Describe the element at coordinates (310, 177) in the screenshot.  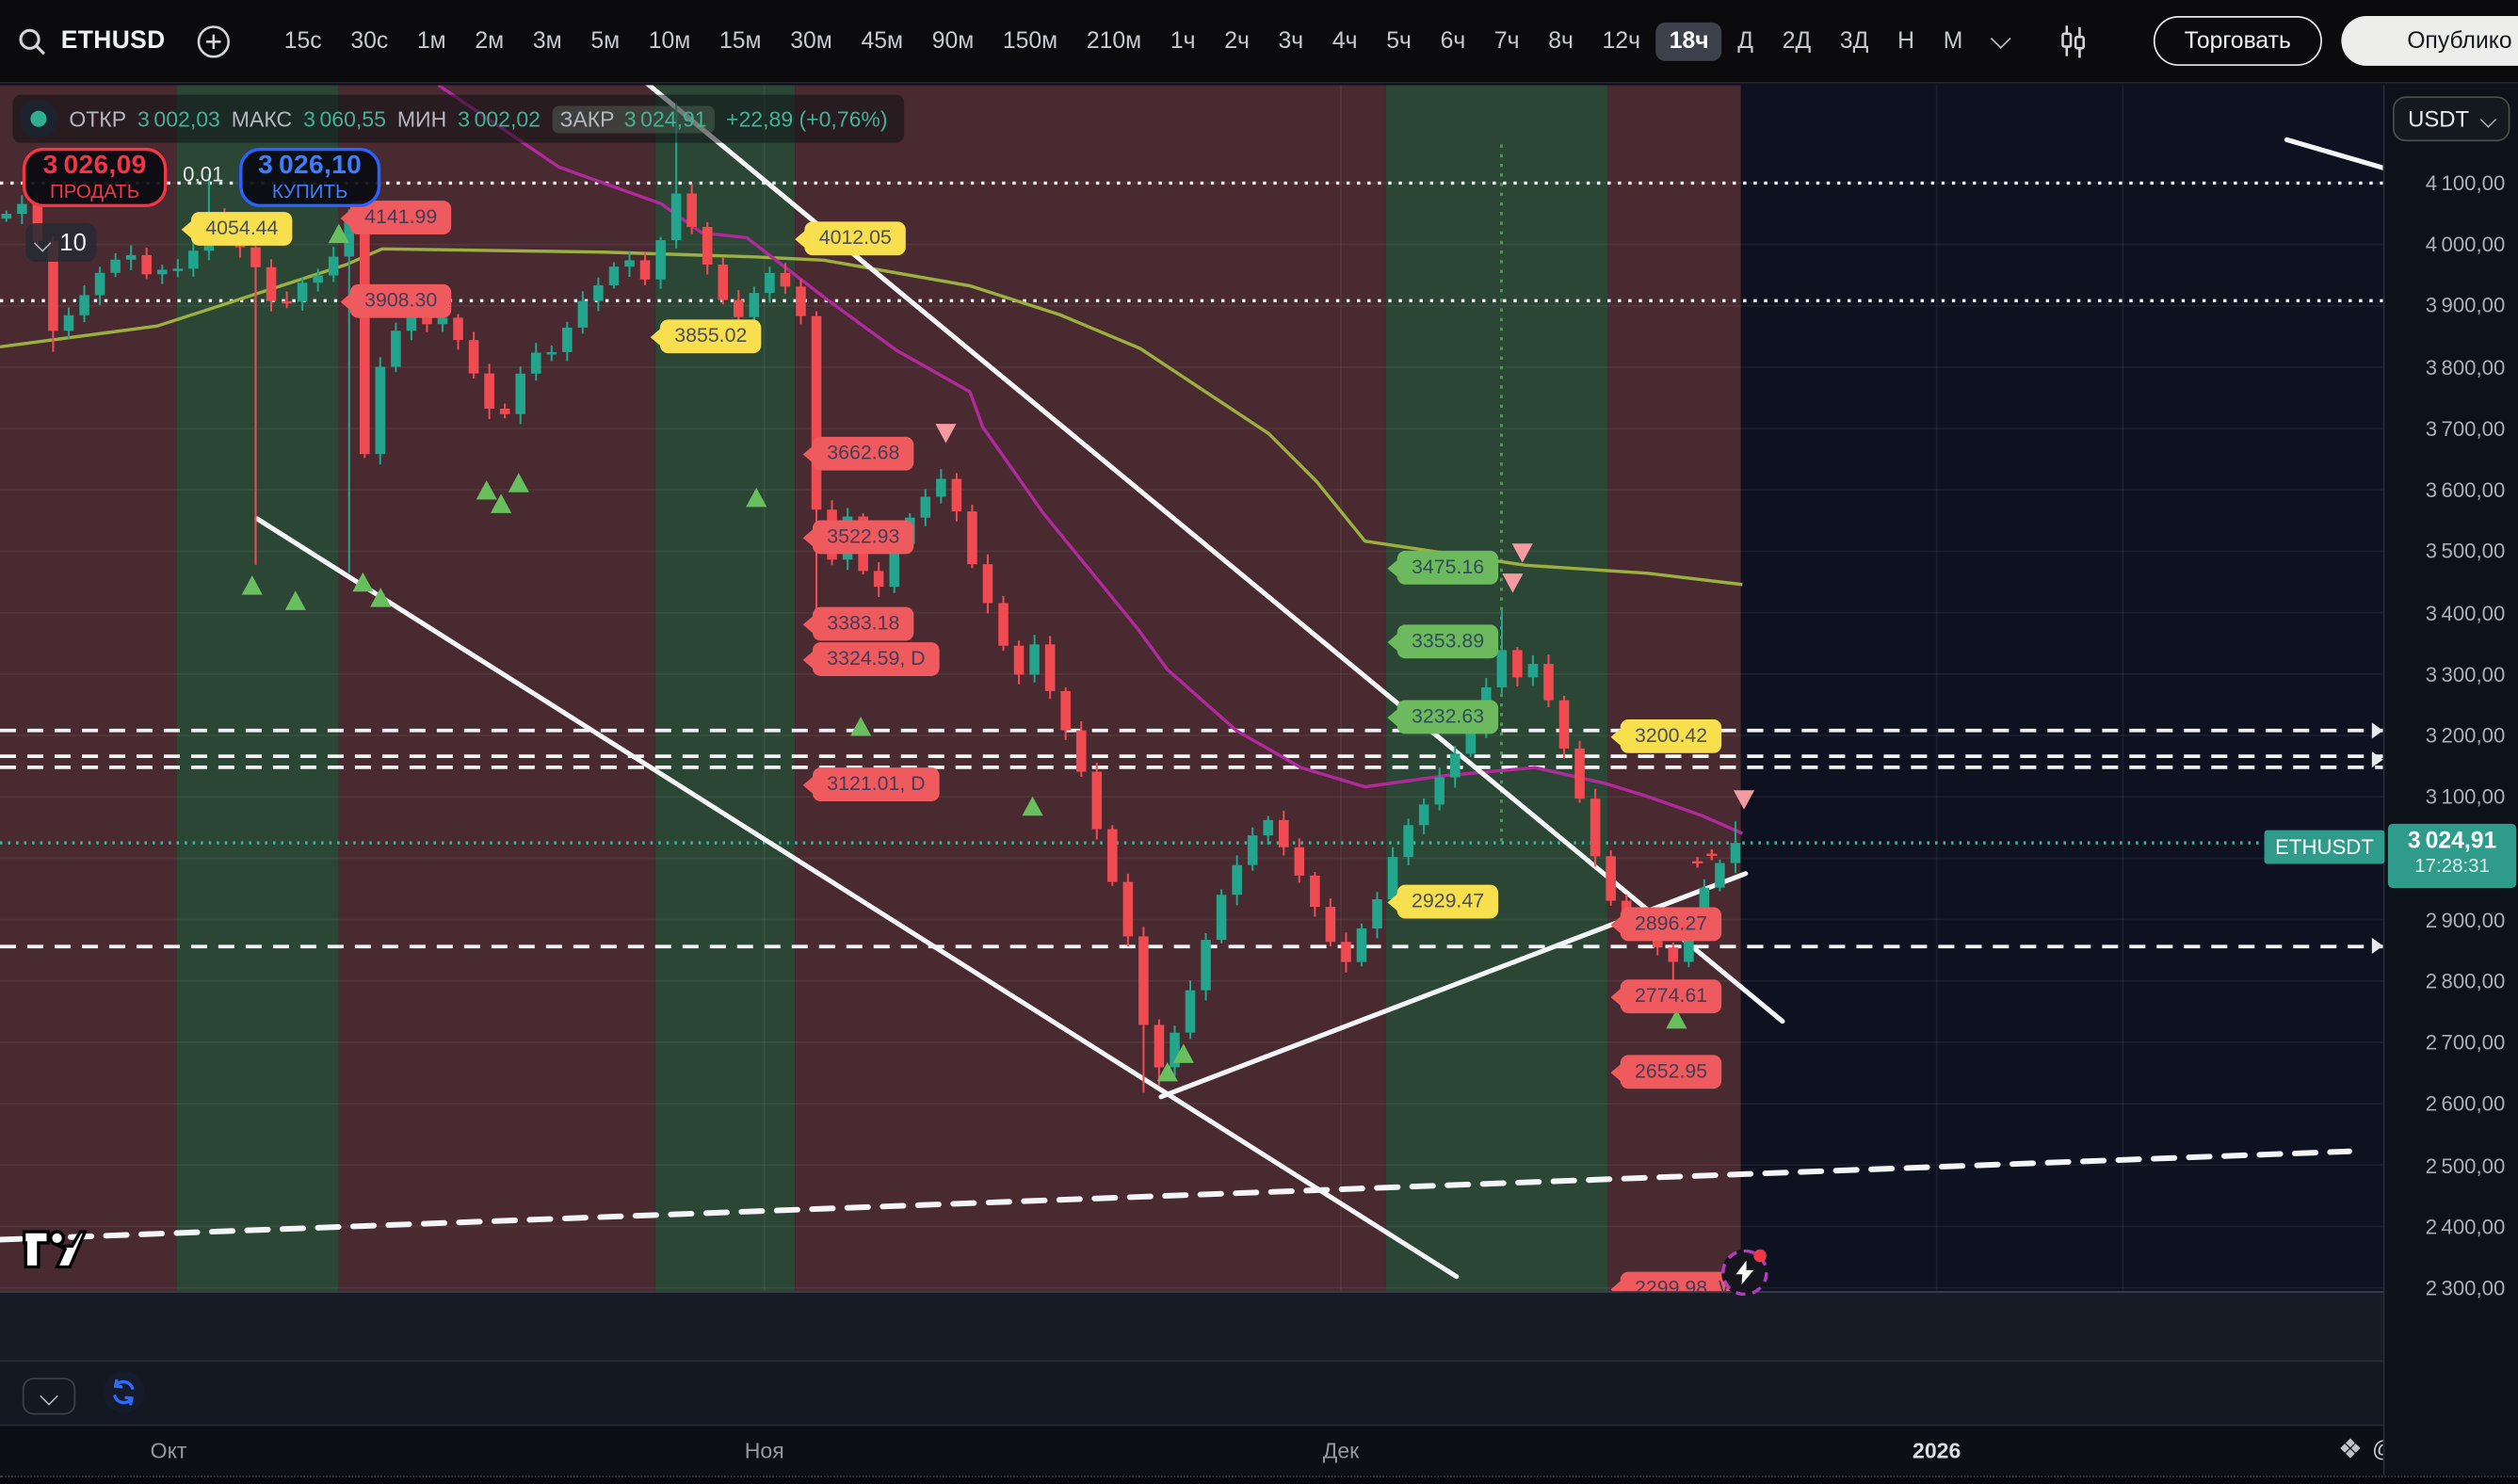
I see `buy-button: 3 026,10 КУПИТЬ` at that location.